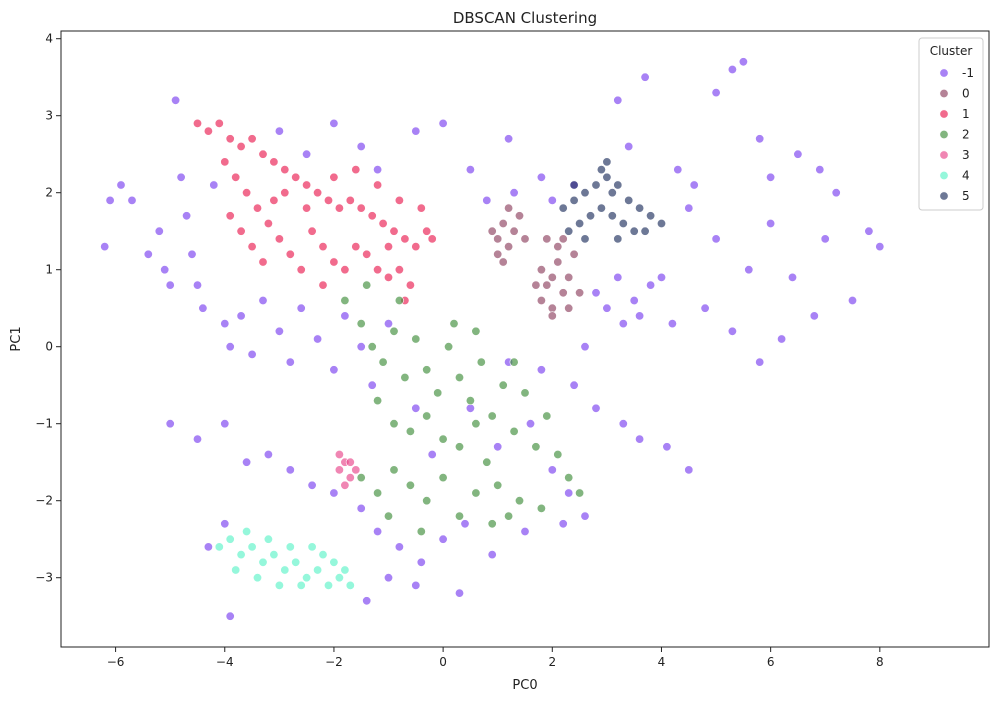  Describe the element at coordinates (524, 685) in the screenshot. I see `x-axis-title: PC0` at that location.